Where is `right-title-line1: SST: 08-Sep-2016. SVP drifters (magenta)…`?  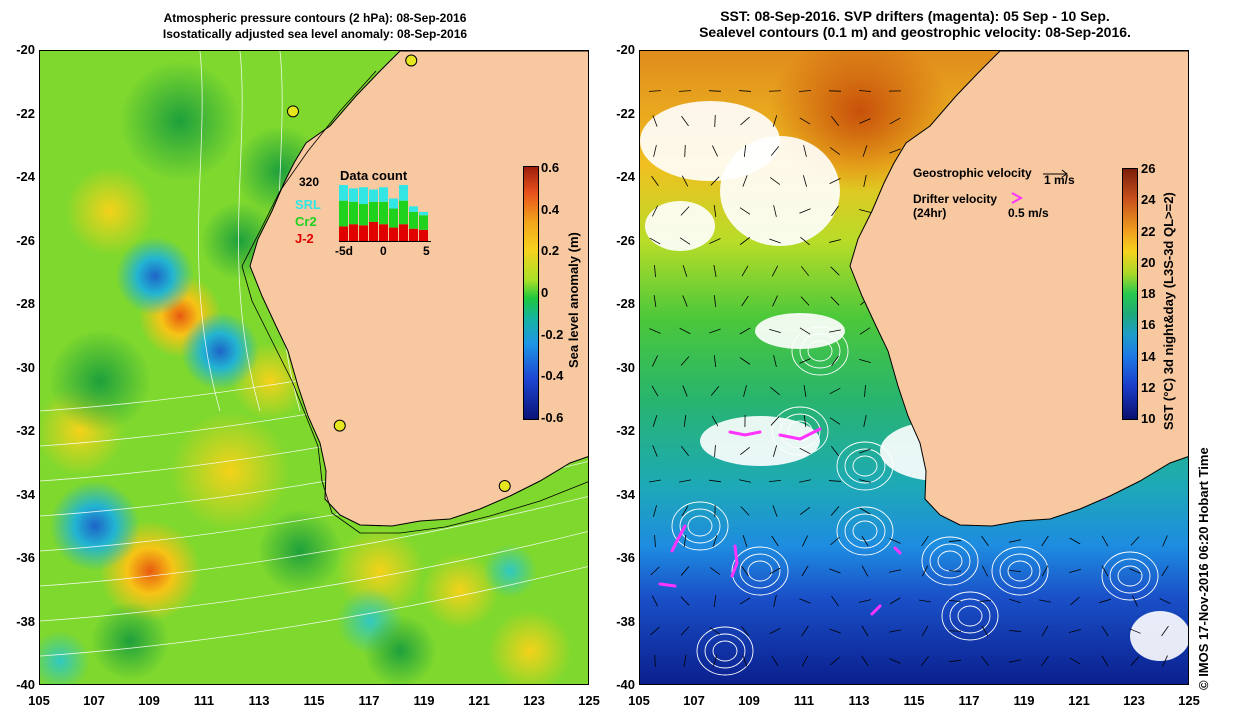
right-title-line1: SST: 08-Sep-2016. SVP drifters (magenta)… is located at coordinates (915, 16).